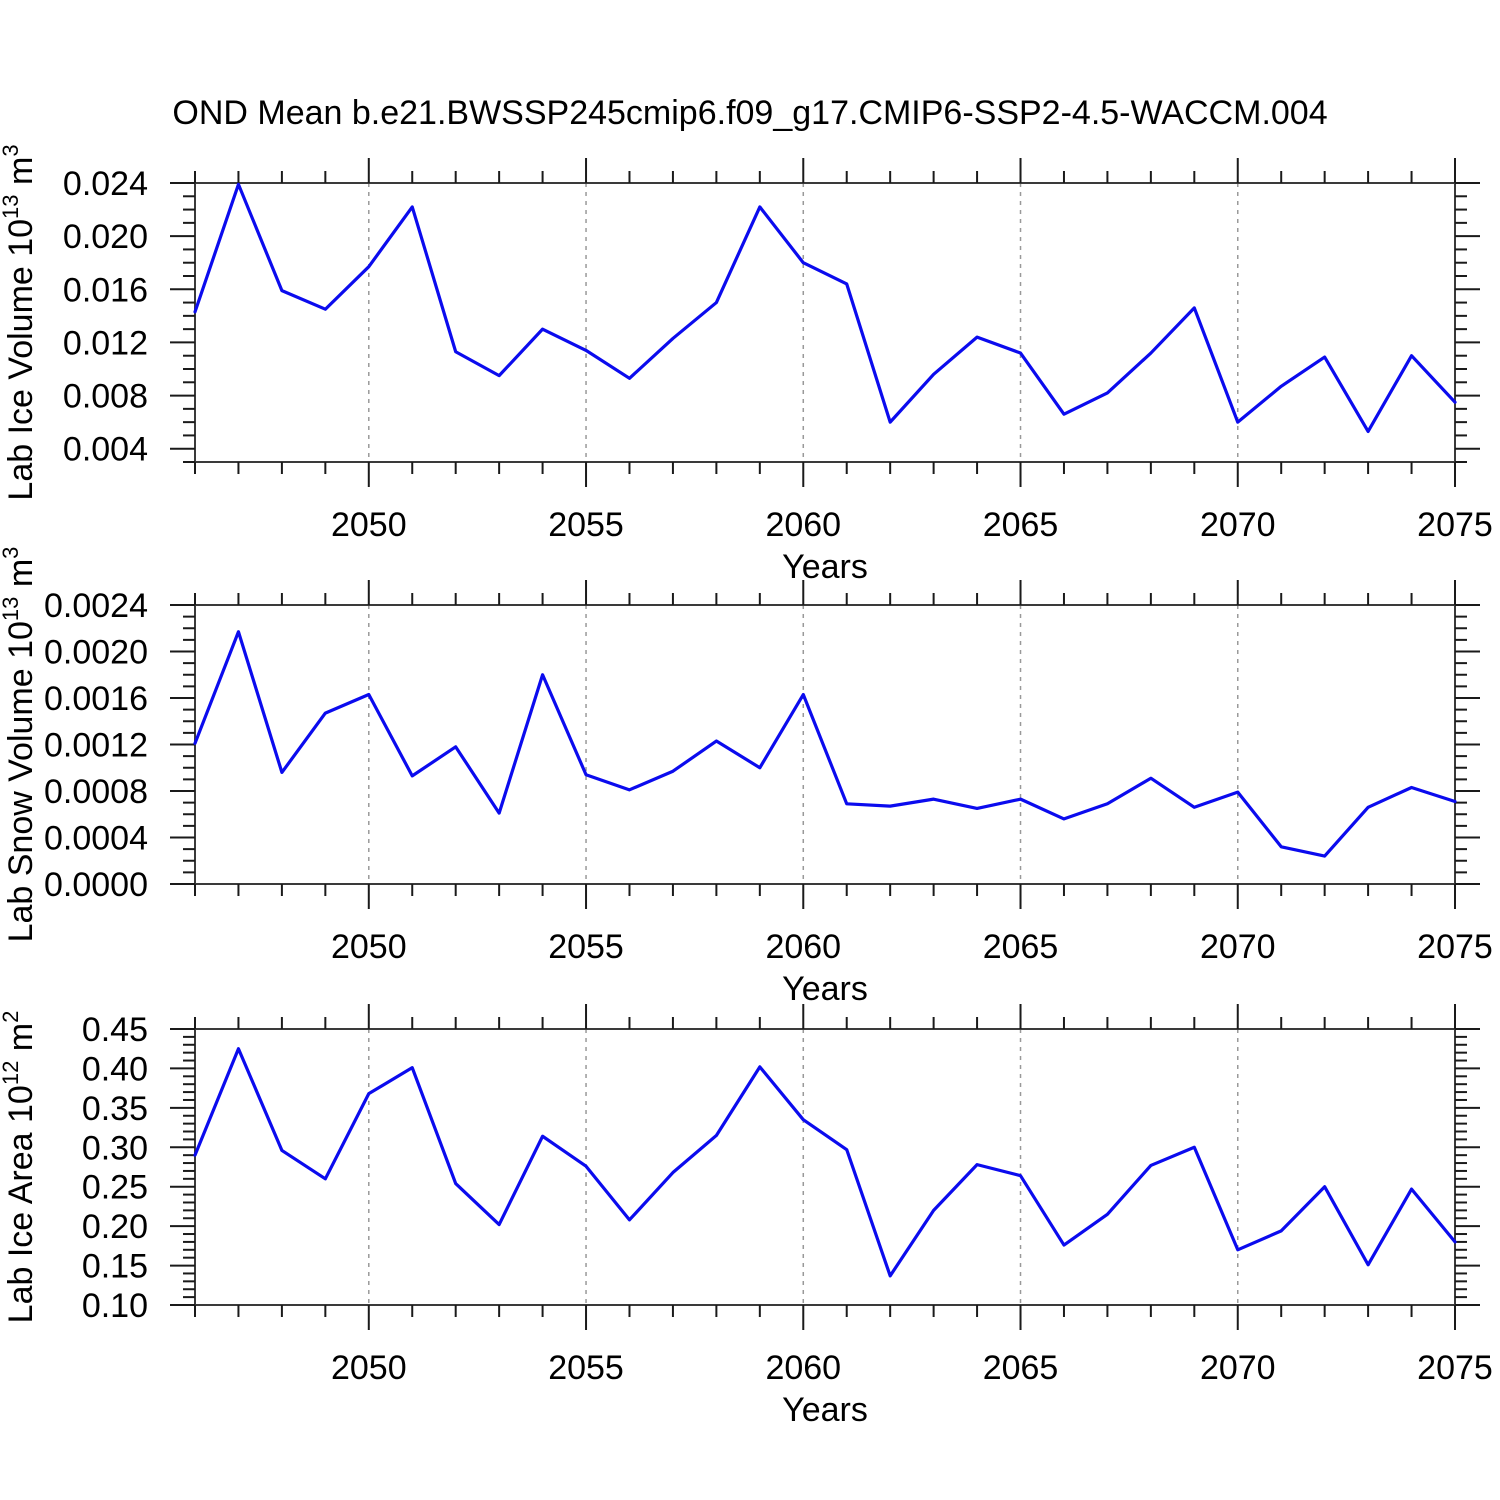 Image resolution: width=1500 pixels, height=1500 pixels. I want to click on y-tick-label: 0.004, so click(105, 450).